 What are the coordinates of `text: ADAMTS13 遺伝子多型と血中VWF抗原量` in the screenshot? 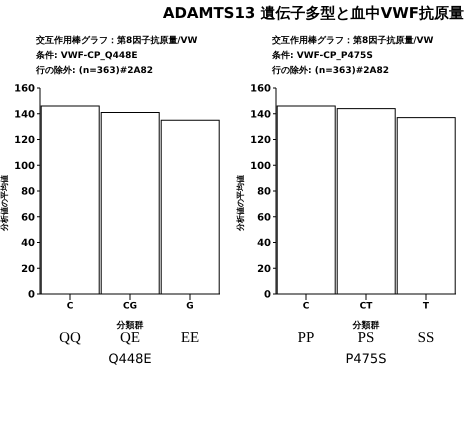 It's located at (313, 13).